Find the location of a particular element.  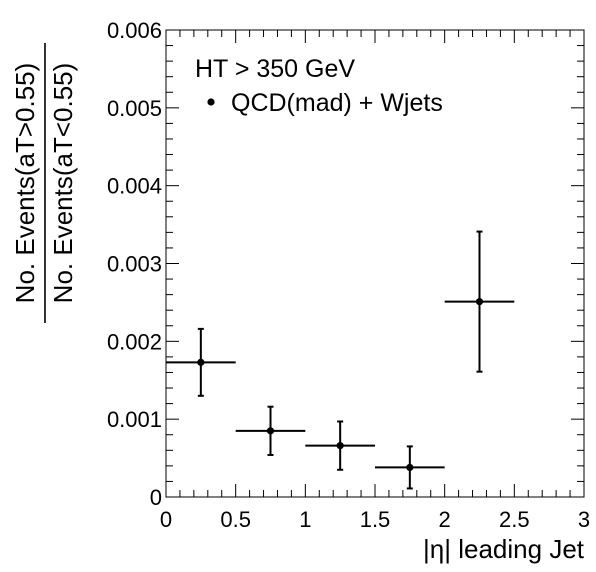

x-axis-title: |η| leading Jet is located at coordinates (504, 549).